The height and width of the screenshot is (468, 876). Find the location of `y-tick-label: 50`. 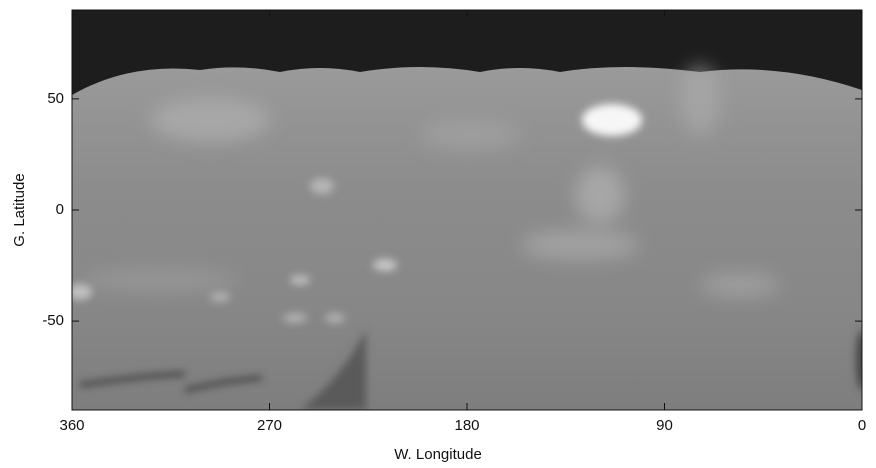

y-tick-label: 50 is located at coordinates (55, 98).